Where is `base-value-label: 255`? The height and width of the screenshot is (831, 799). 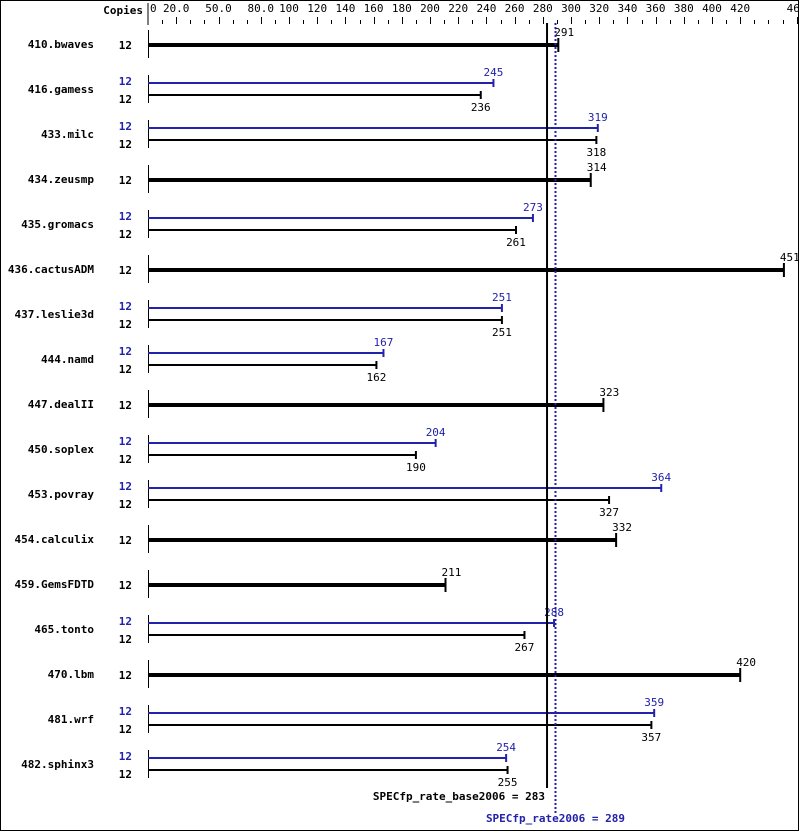 base-value-label: 255 is located at coordinates (508, 782).